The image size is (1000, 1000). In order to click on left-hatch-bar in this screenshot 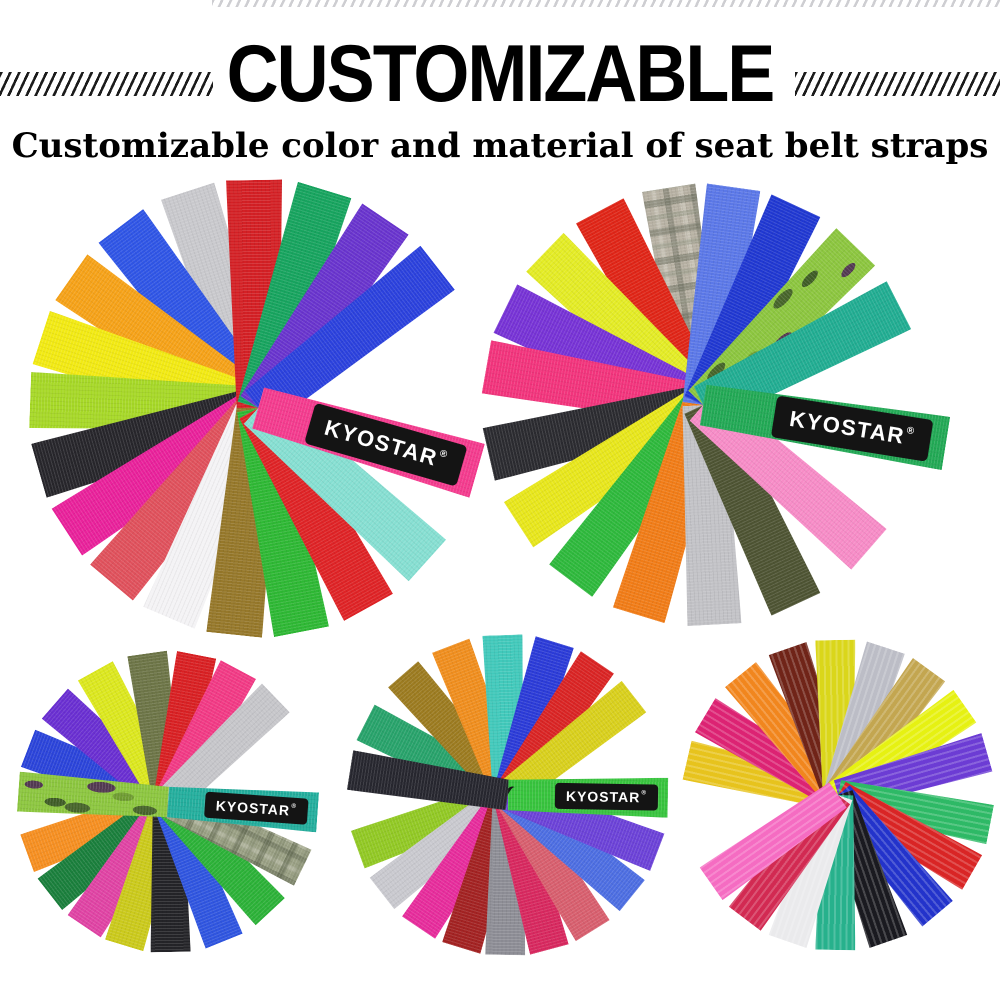, I will do `click(106, 84)`.